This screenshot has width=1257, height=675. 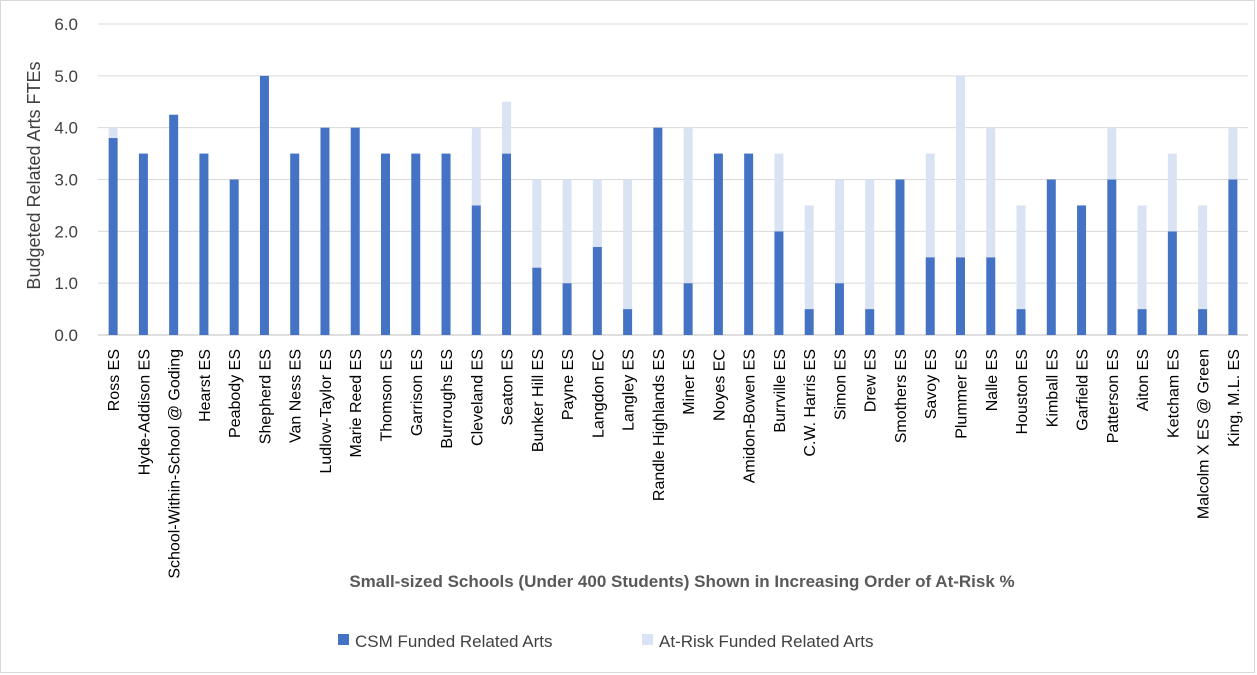 What do you see at coordinates (175, 464) in the screenshot?
I see `x-tick-label: School-Within-School @ Goding` at bounding box center [175, 464].